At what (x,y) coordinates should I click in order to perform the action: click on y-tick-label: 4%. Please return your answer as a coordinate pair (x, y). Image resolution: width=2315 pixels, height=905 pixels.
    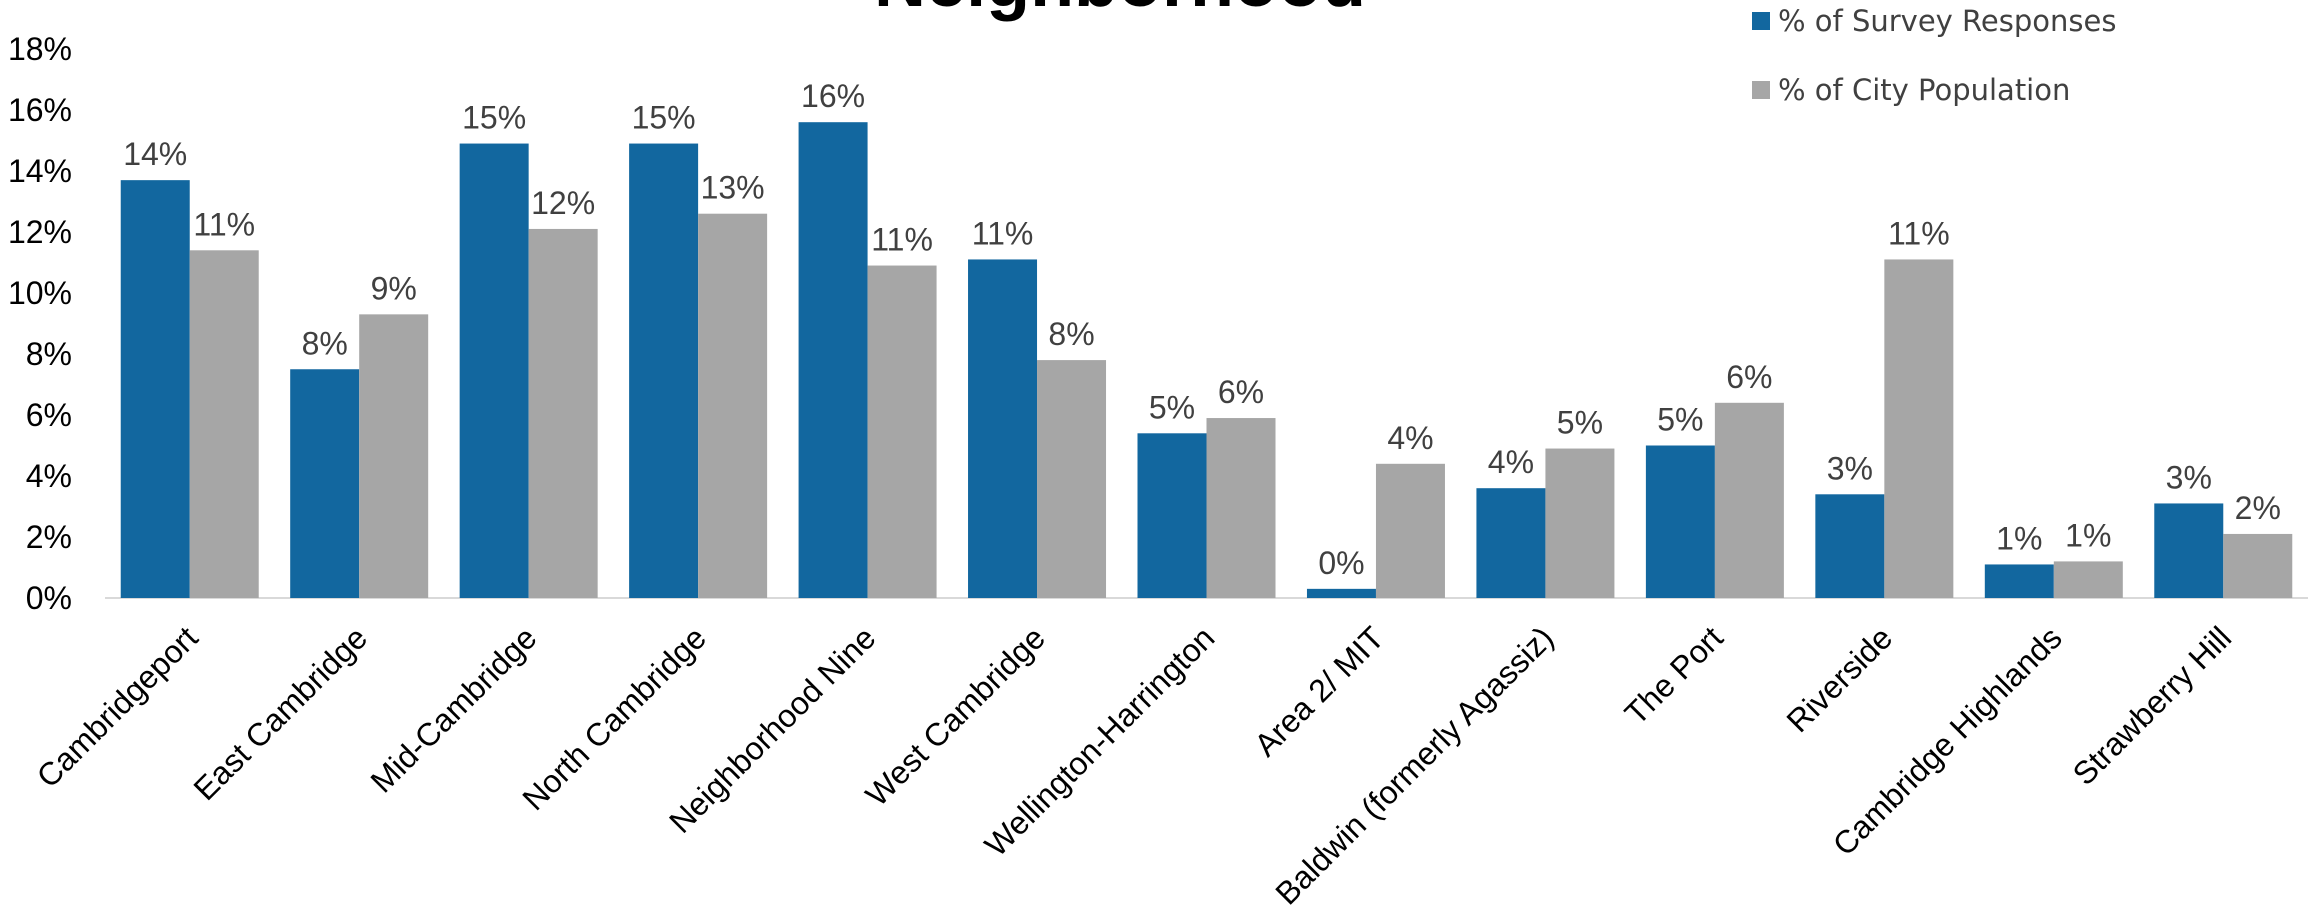
    Looking at the image, I should click on (49, 476).